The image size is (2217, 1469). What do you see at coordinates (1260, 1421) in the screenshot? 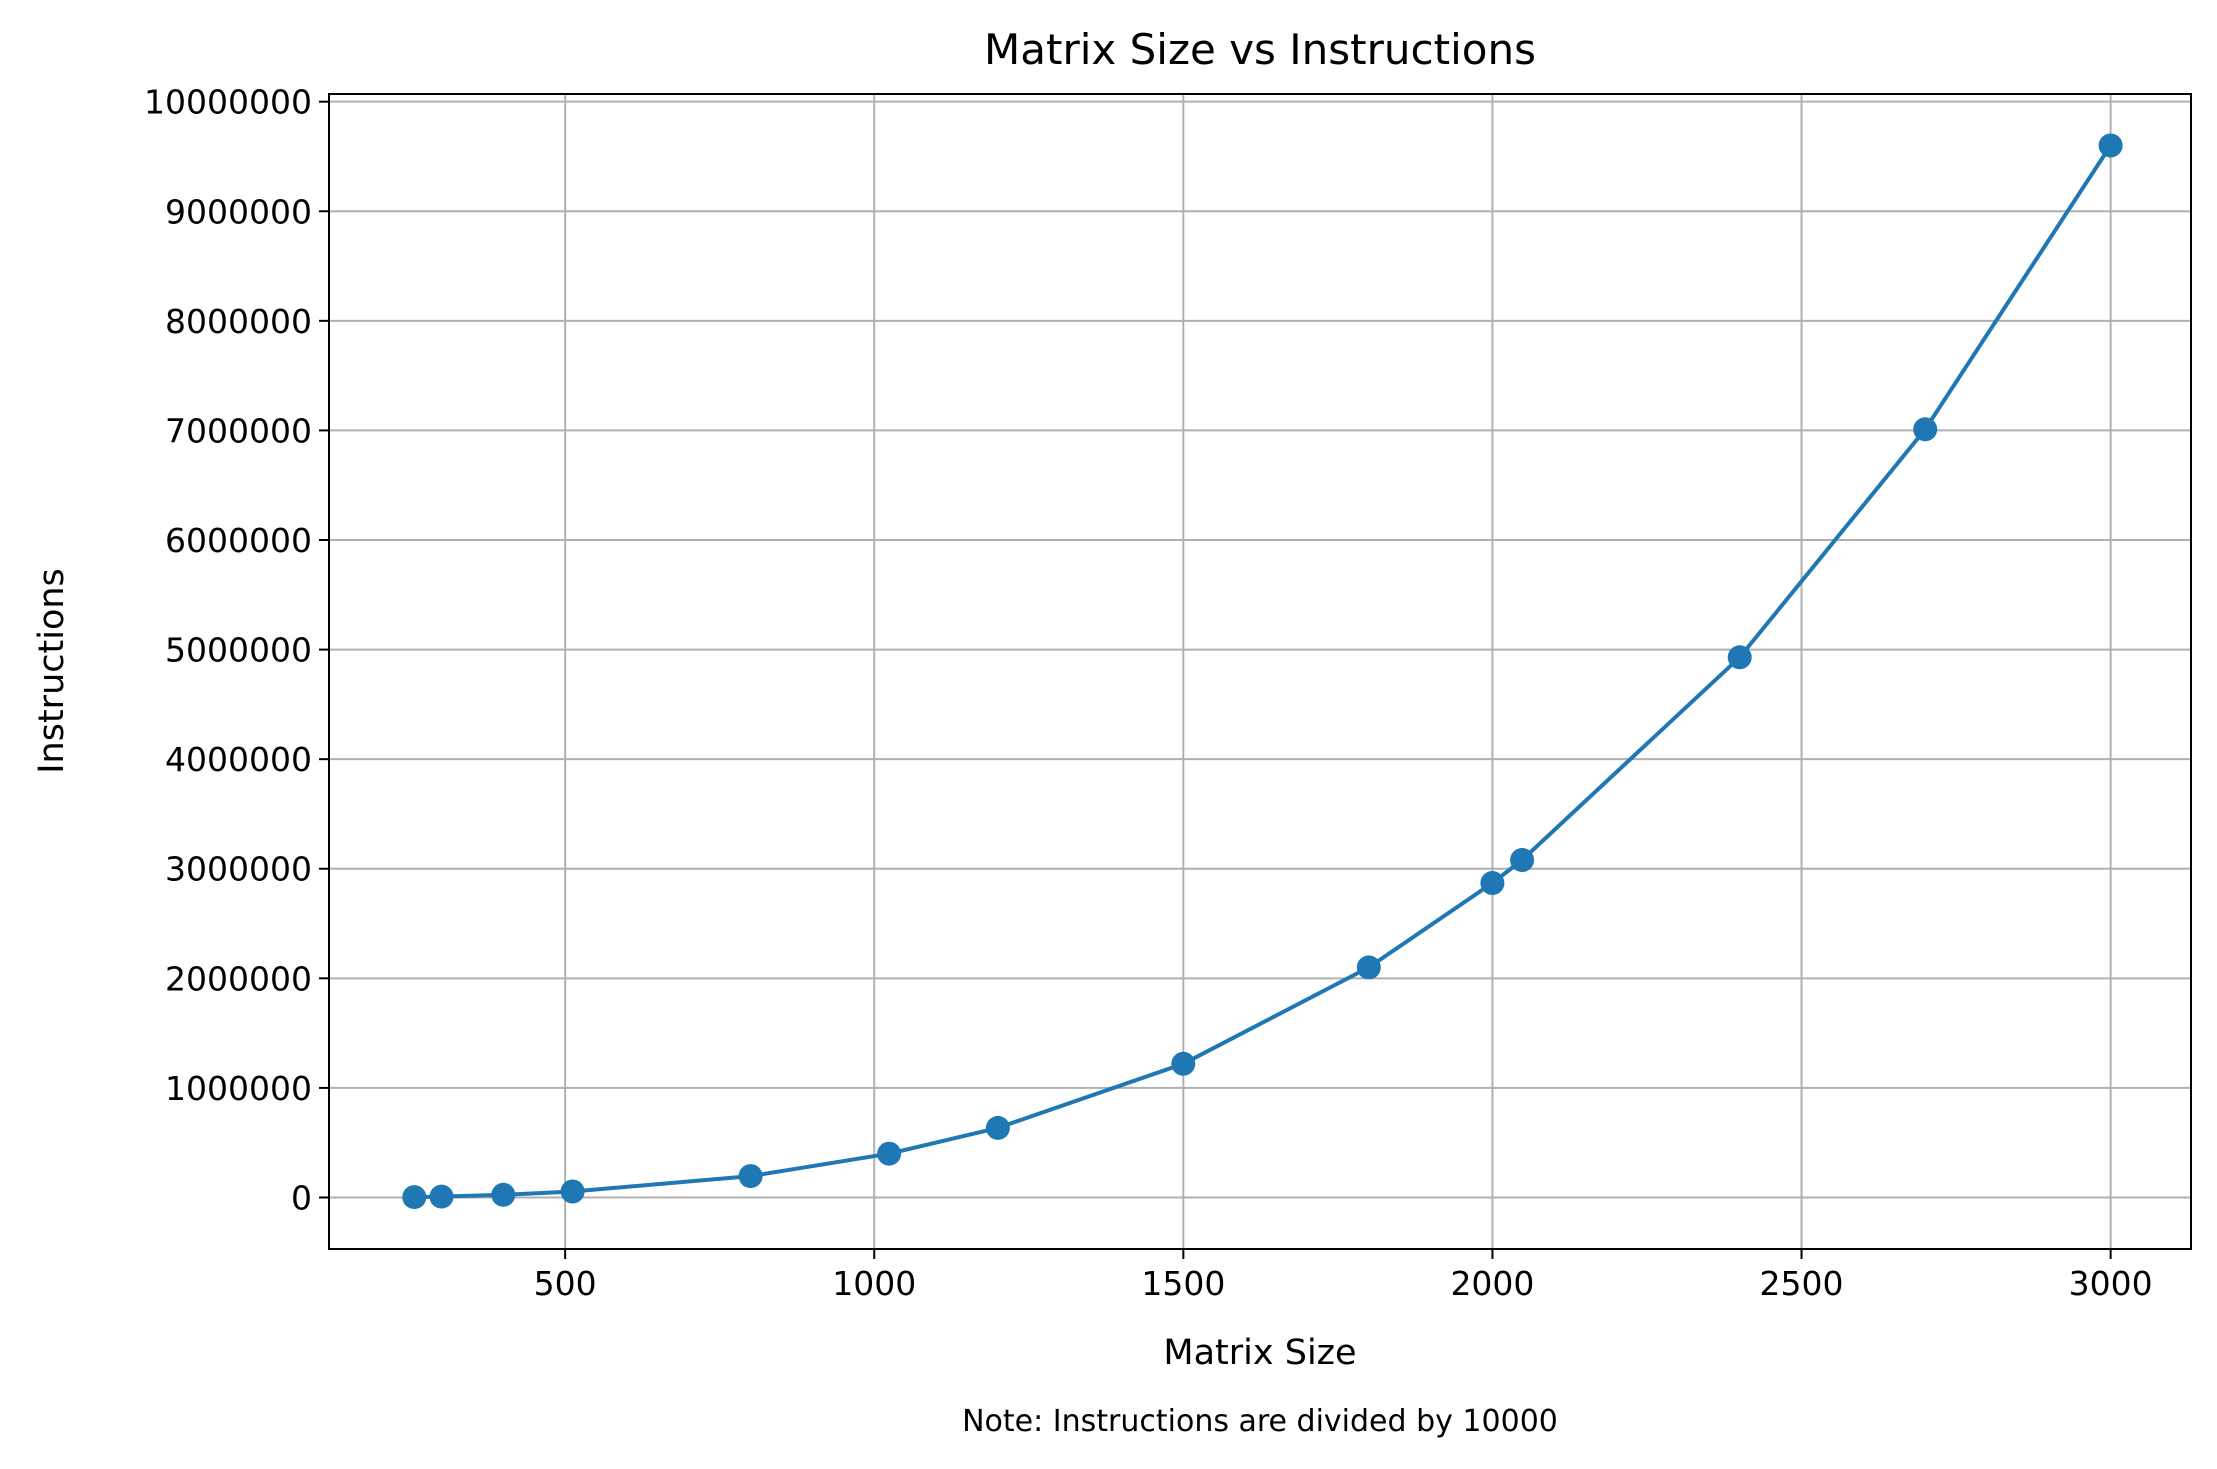
I see `chart-note: Note: Instructions are divided by 10000` at bounding box center [1260, 1421].